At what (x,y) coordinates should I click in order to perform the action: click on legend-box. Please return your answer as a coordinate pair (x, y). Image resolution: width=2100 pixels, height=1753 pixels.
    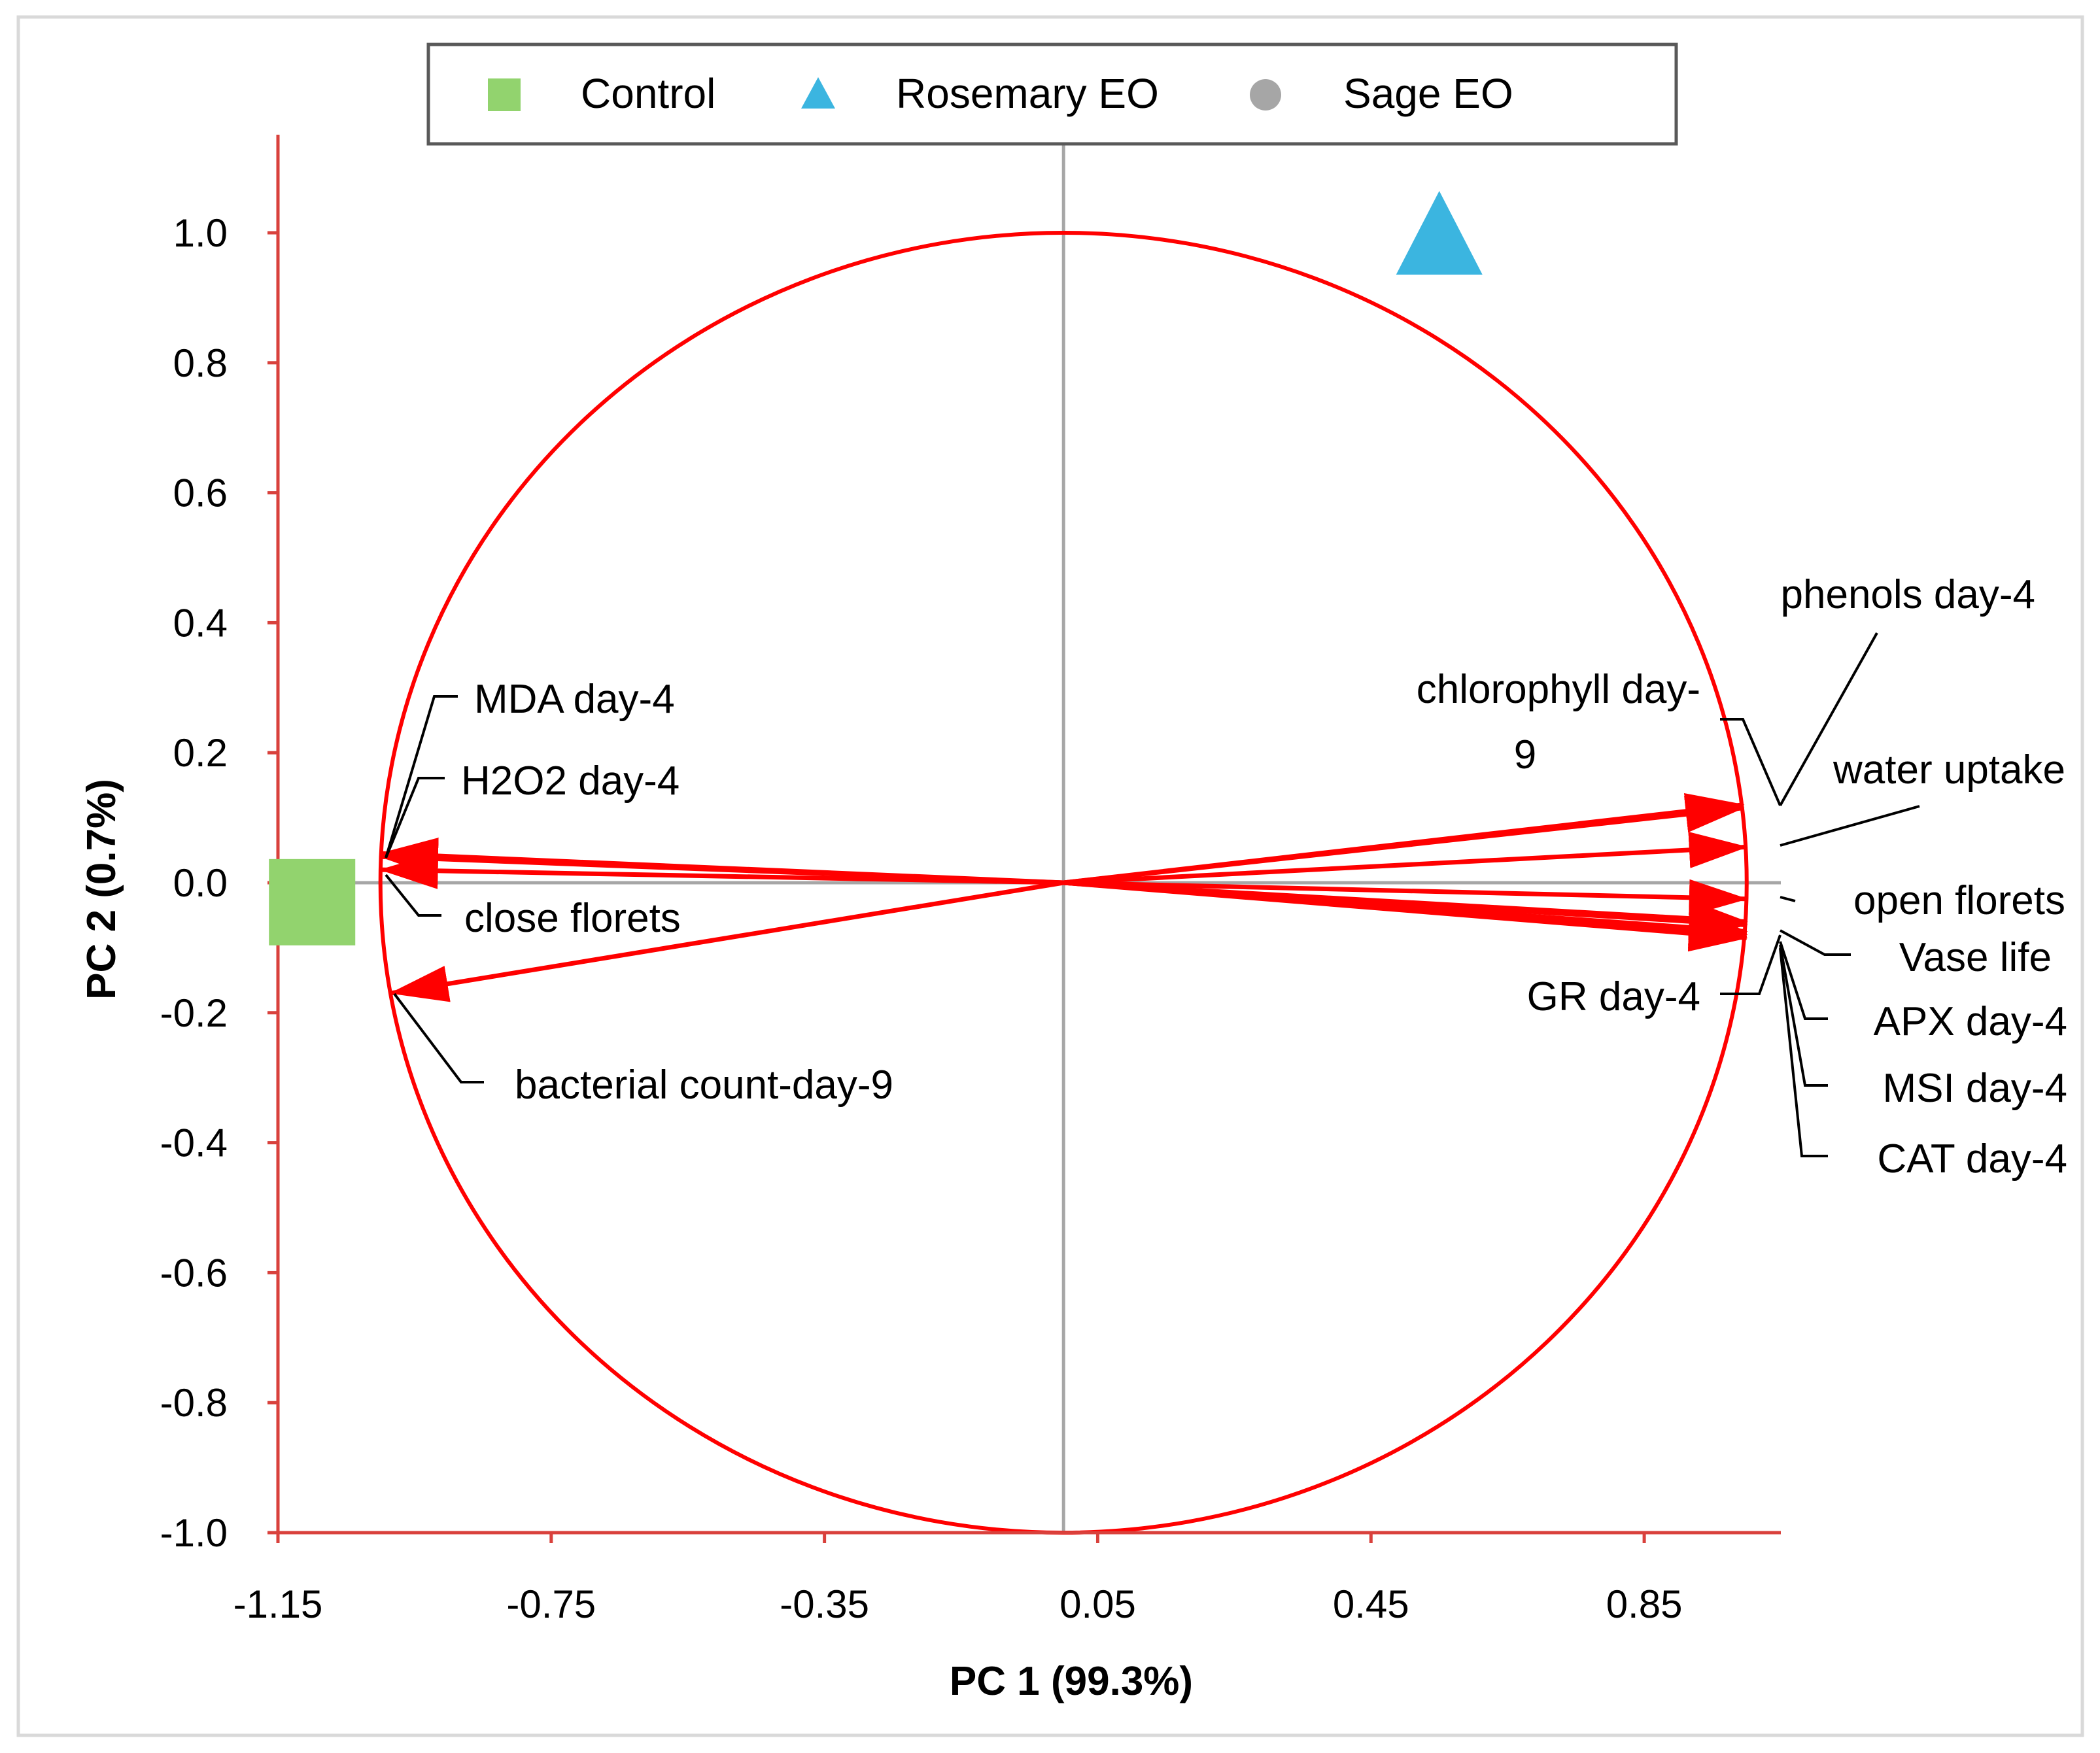
    Looking at the image, I should click on (1052, 95).